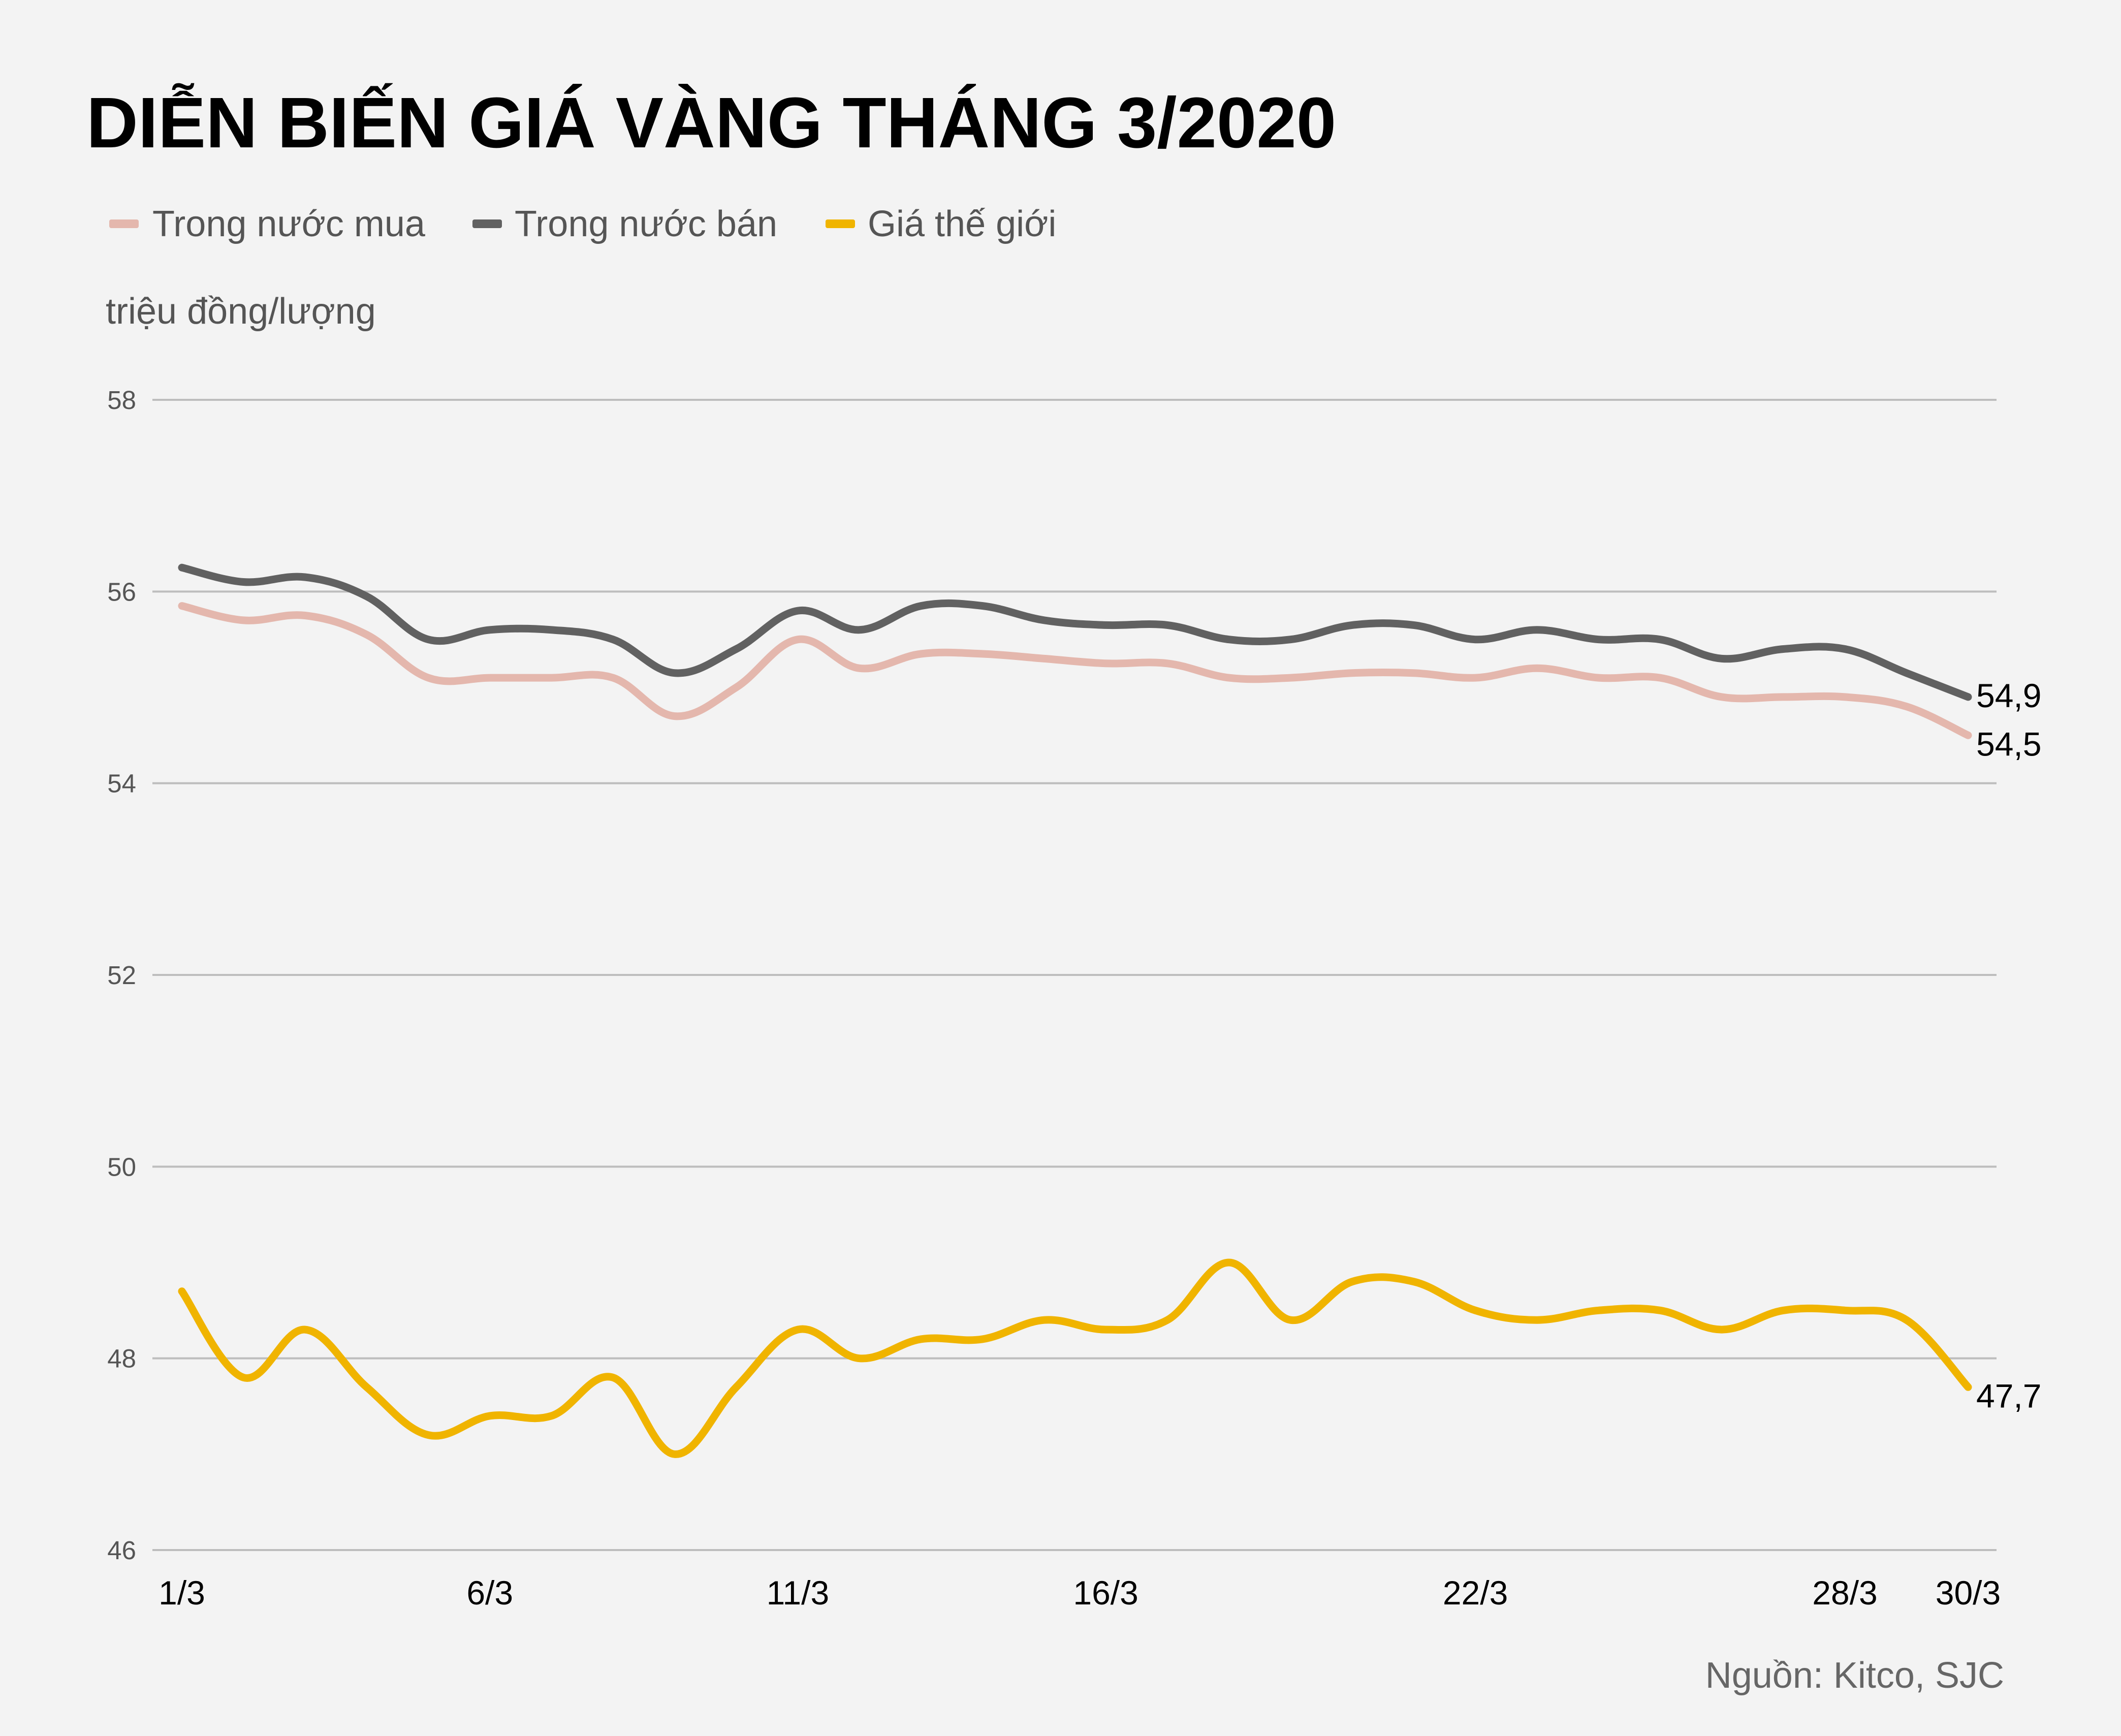 The image size is (2121, 1736). What do you see at coordinates (2008, 1395) in the screenshot?
I see `end-label-world-price: 47,7` at bounding box center [2008, 1395].